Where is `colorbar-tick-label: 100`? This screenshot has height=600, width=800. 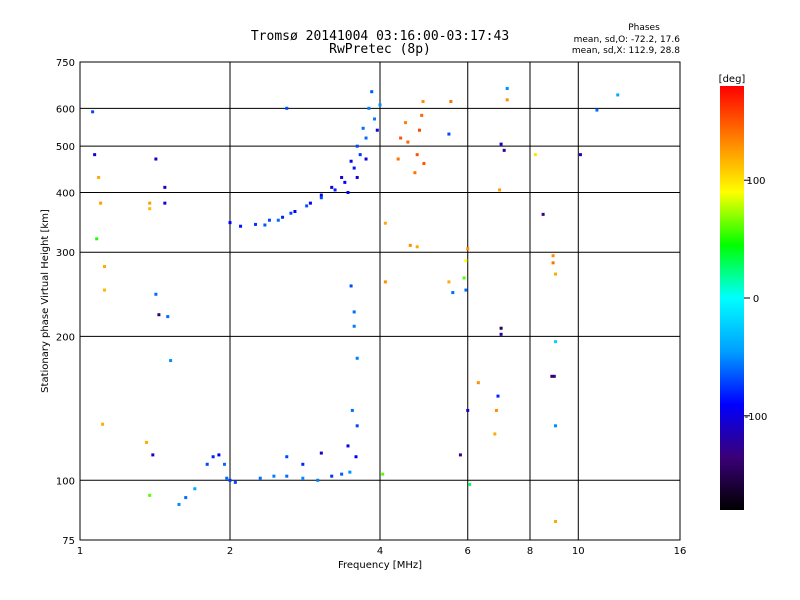
colorbar-tick-label: 100 is located at coordinates (755, 181).